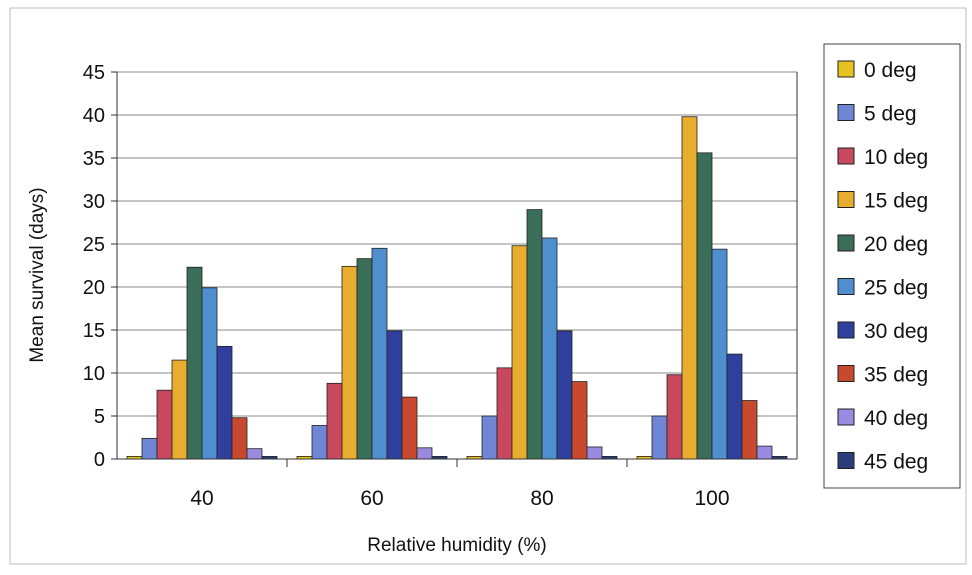 The width and height of the screenshot is (972, 575). What do you see at coordinates (94, 245) in the screenshot?
I see `y-tick-label: 25` at bounding box center [94, 245].